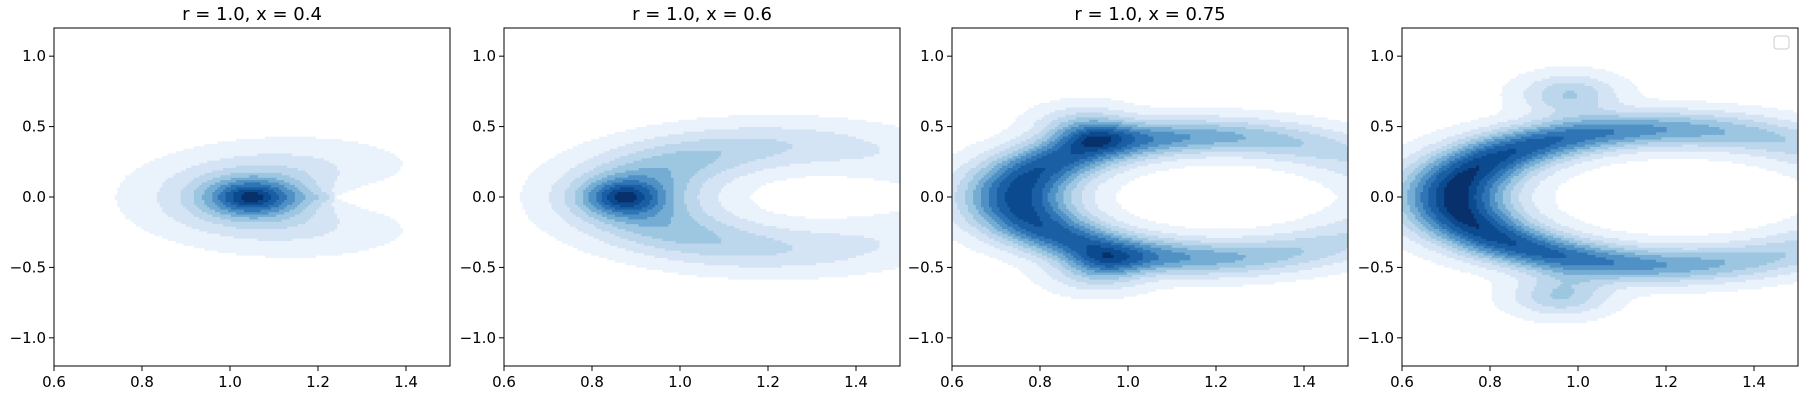 The height and width of the screenshot is (400, 1800). I want to click on subplot-title: r = 1.0, x = 0.75, so click(1149, 14).